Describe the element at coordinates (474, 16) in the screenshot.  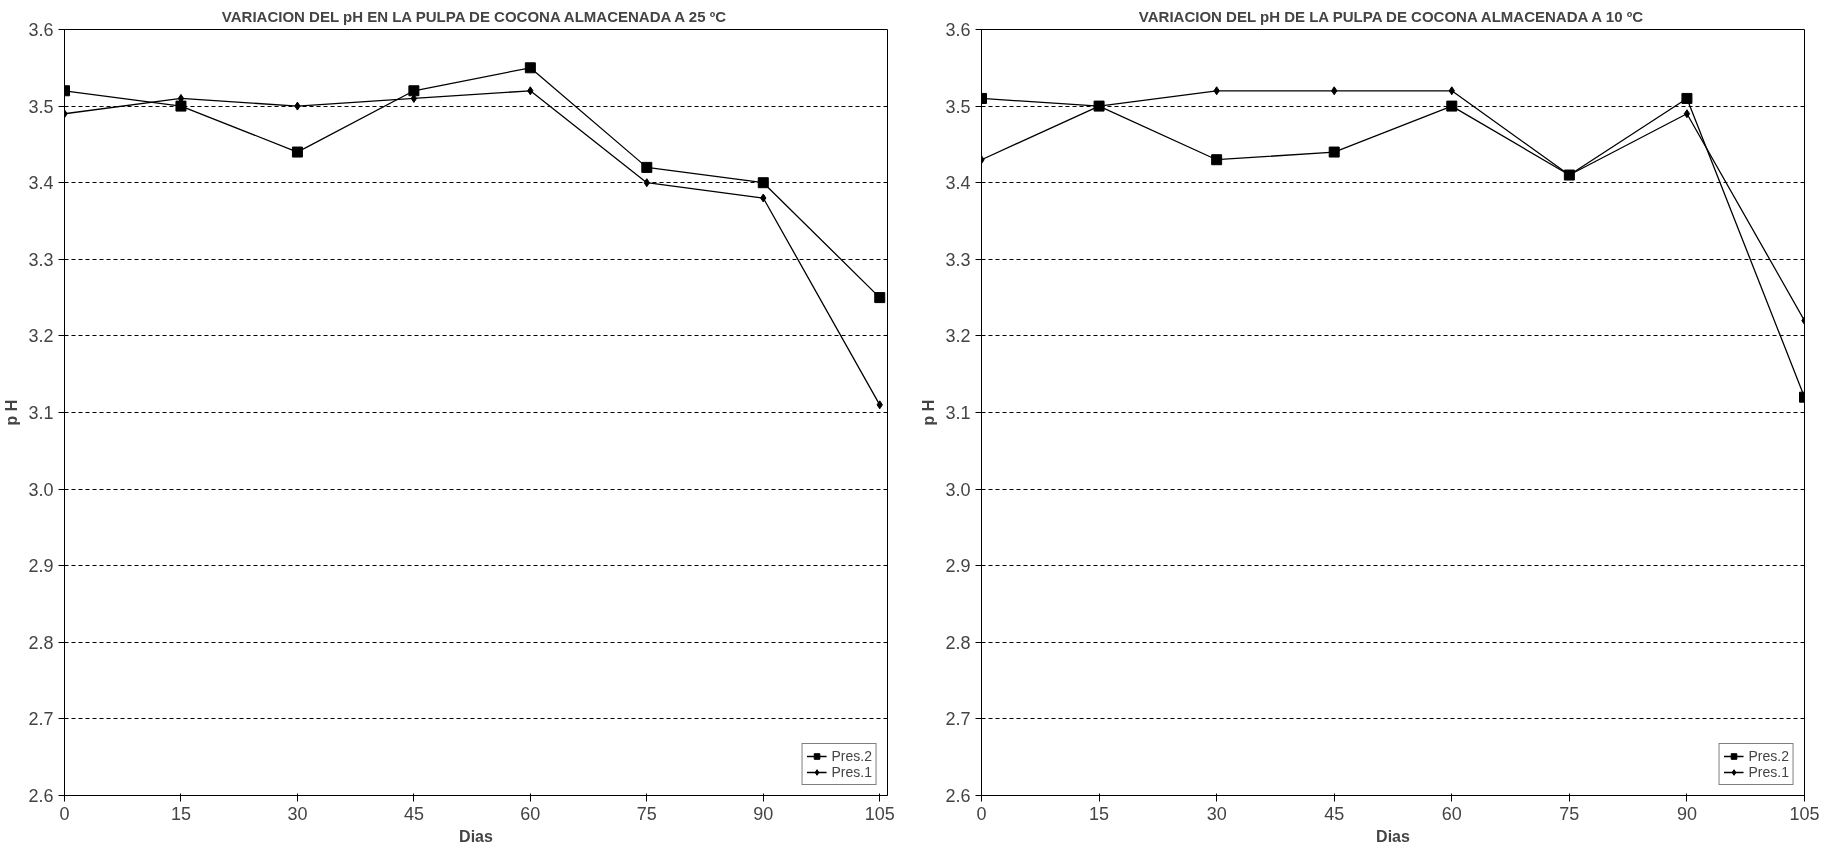
I see `chart-title: VARIACION DEL pH EN LA PULPA DE COCONA ALMACENADA A 25 ºC` at that location.